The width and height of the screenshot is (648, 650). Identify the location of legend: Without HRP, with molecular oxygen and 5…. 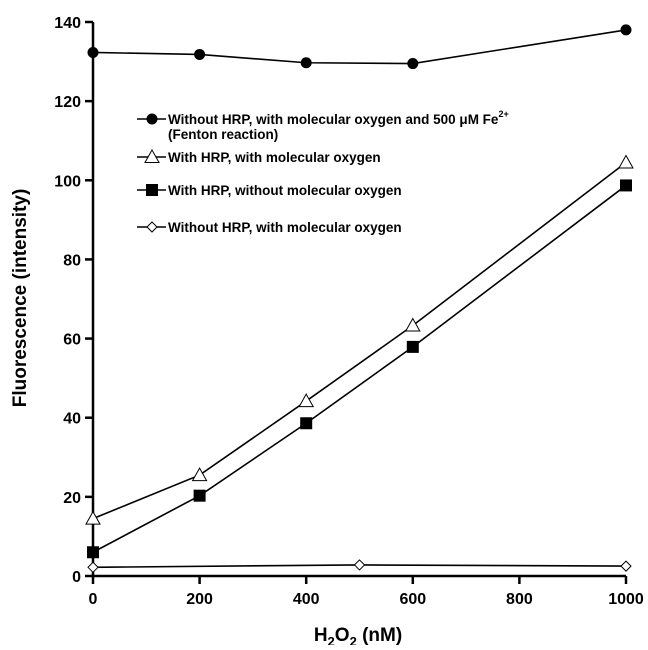
(323, 172).